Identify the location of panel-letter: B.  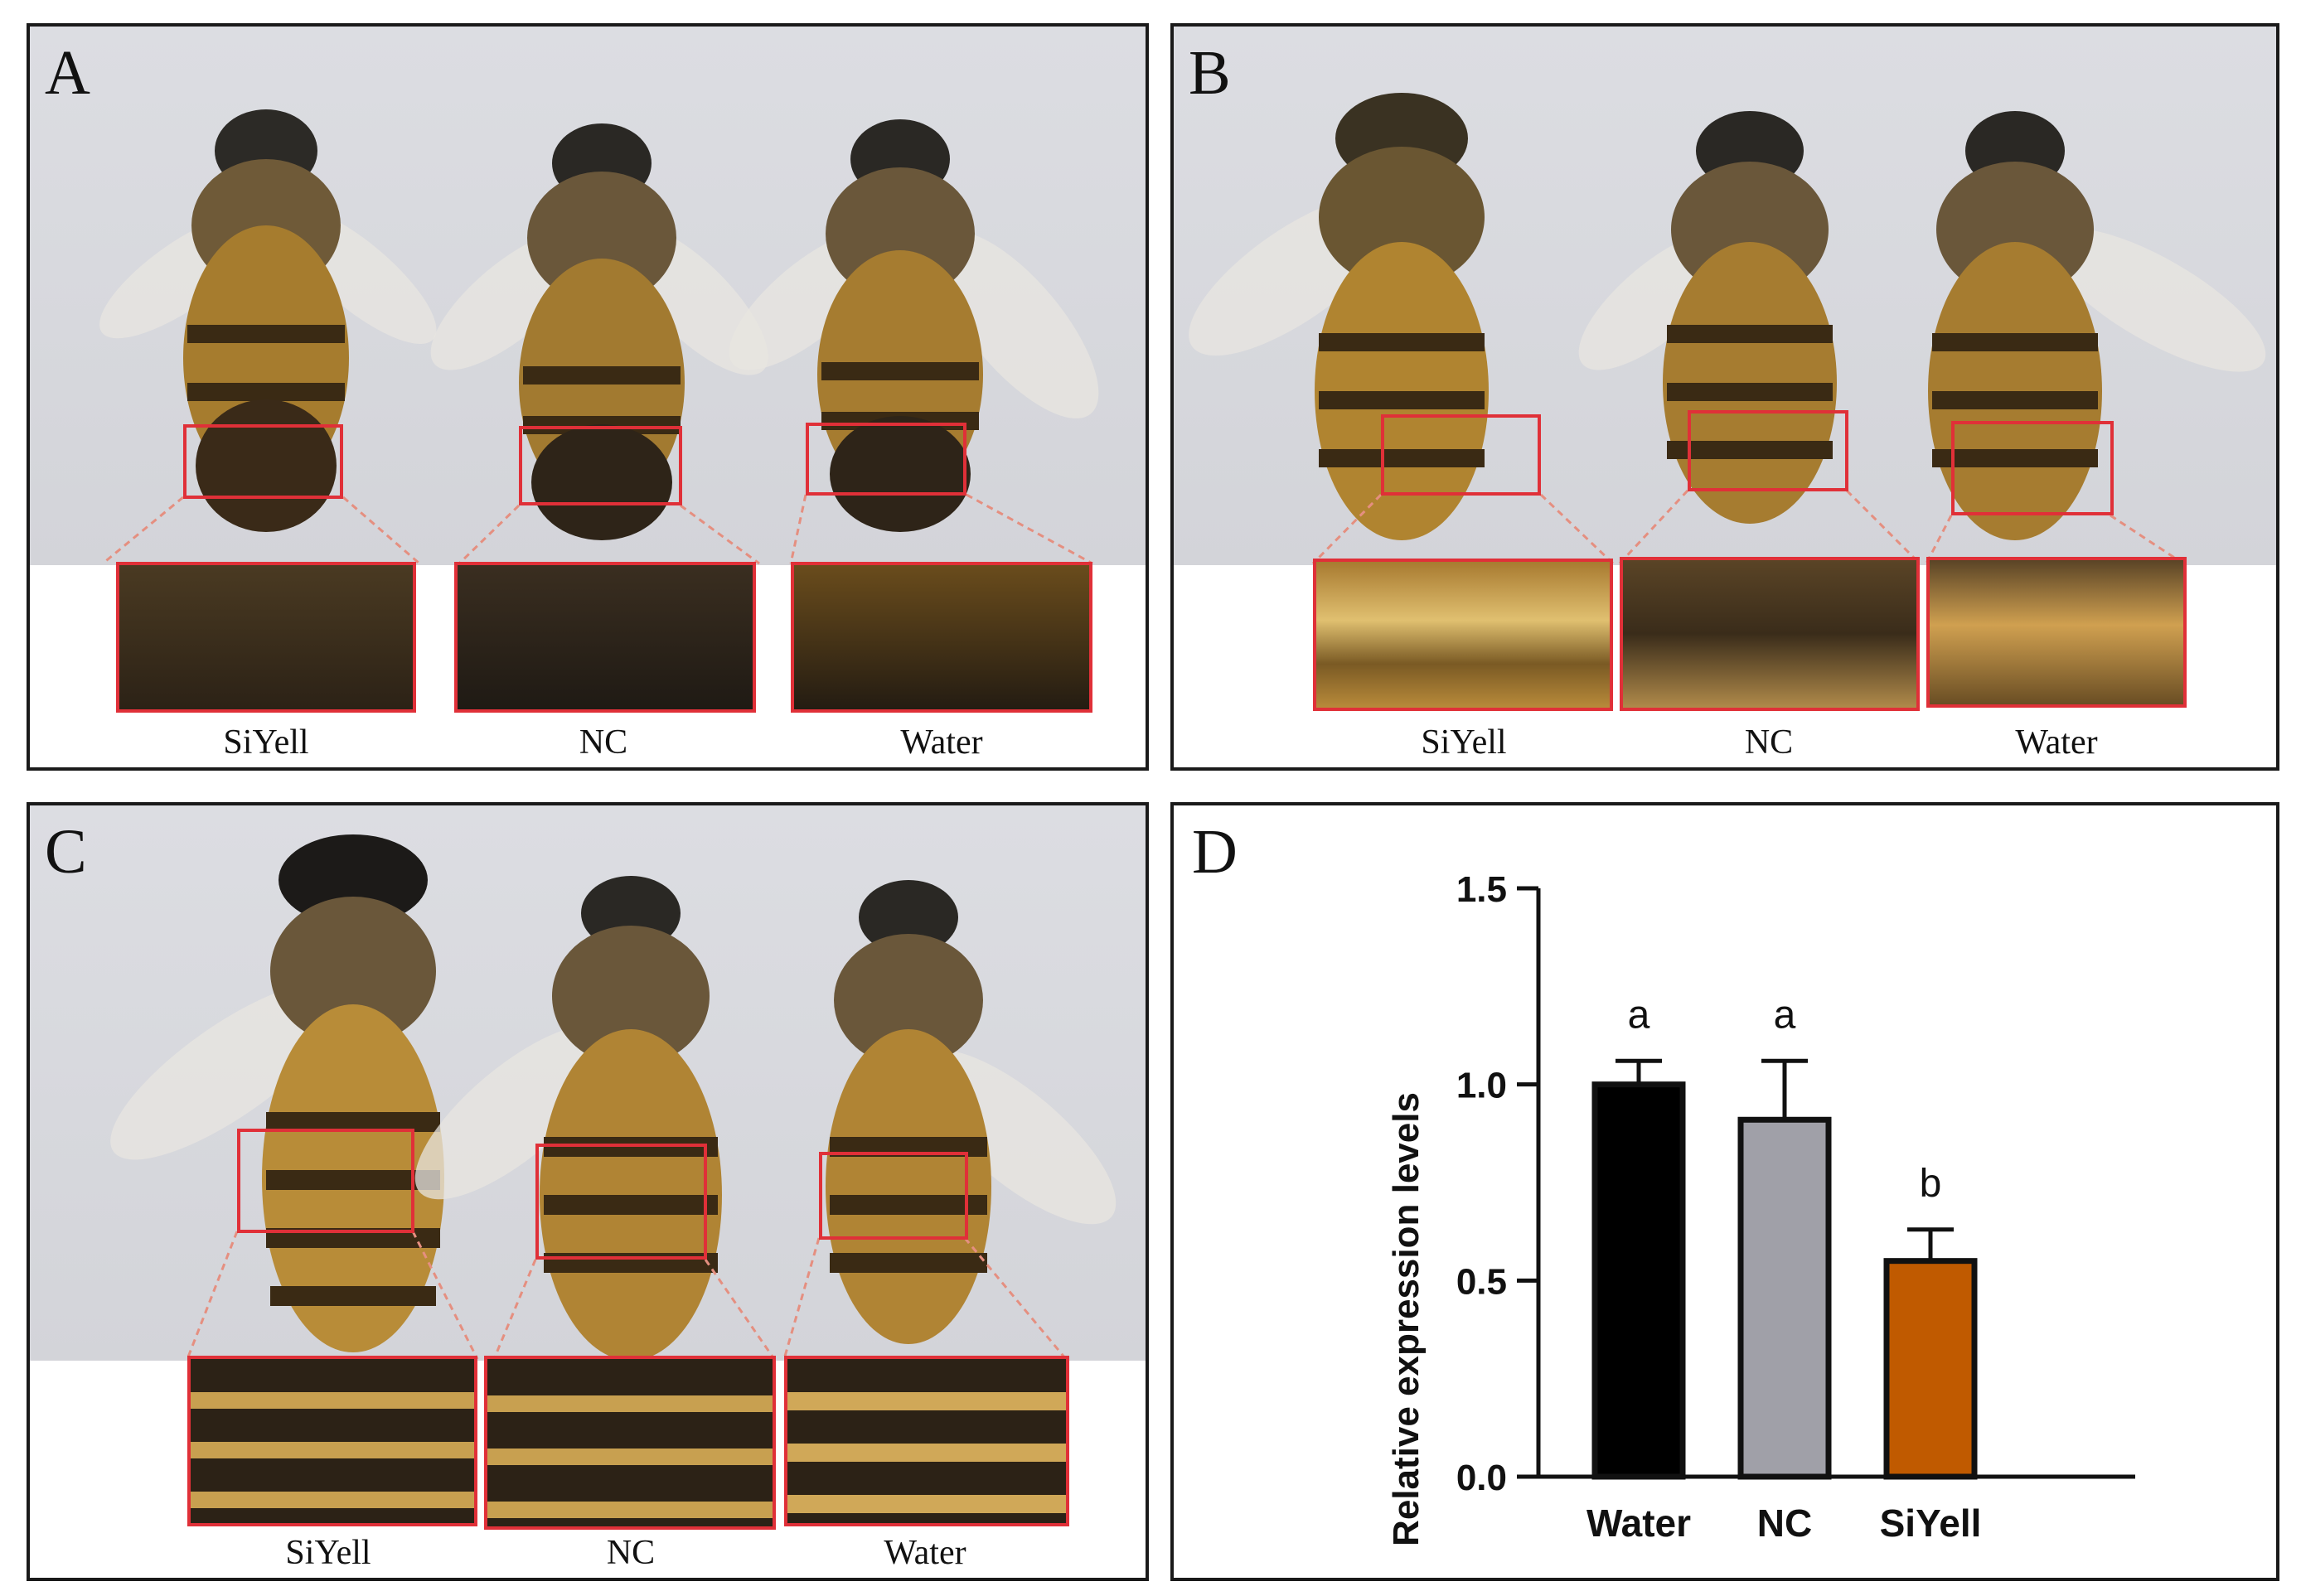
(1210, 73).